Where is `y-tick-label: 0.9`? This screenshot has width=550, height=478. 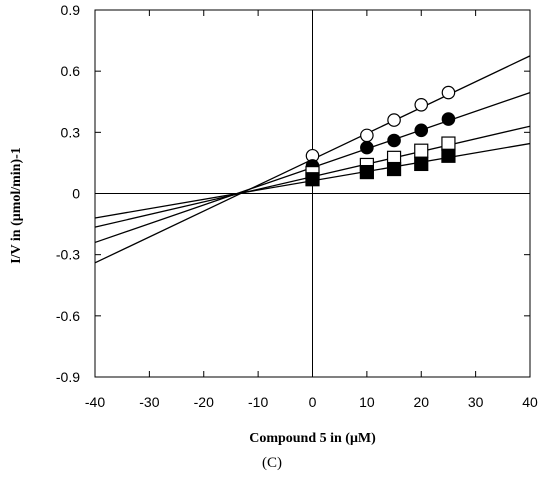
y-tick-label: 0.9 is located at coordinates (71, 10).